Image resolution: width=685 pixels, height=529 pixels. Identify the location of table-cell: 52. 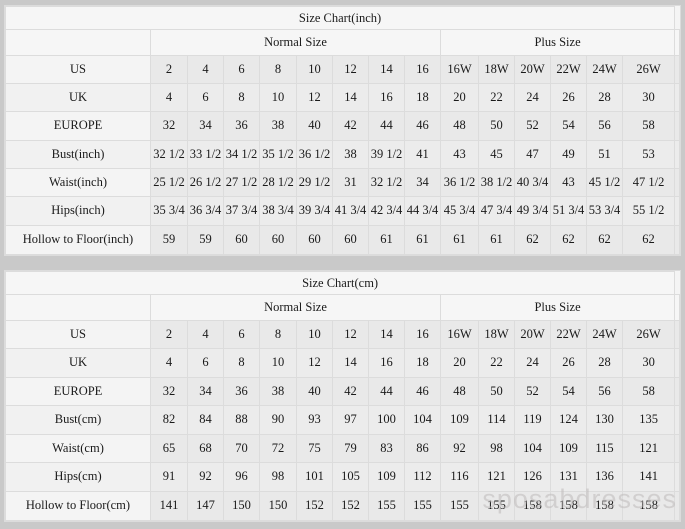
(532, 126).